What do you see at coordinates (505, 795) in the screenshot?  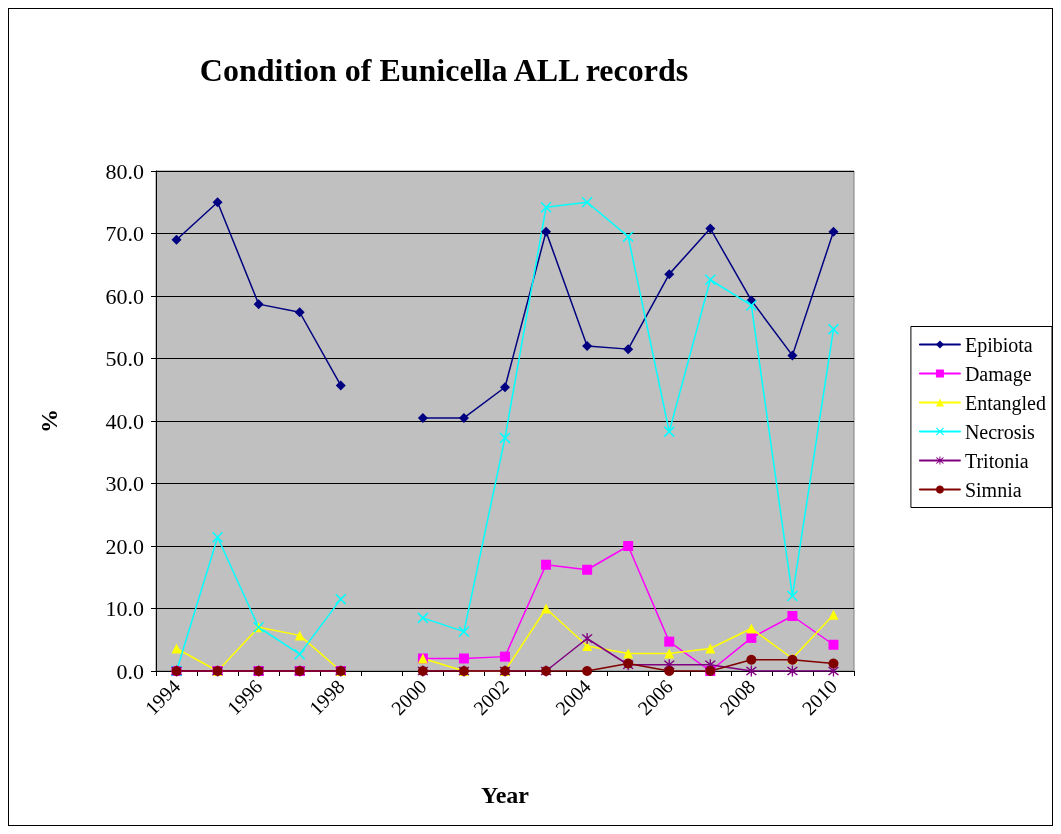 I see `x-axis-title: Year` at bounding box center [505, 795].